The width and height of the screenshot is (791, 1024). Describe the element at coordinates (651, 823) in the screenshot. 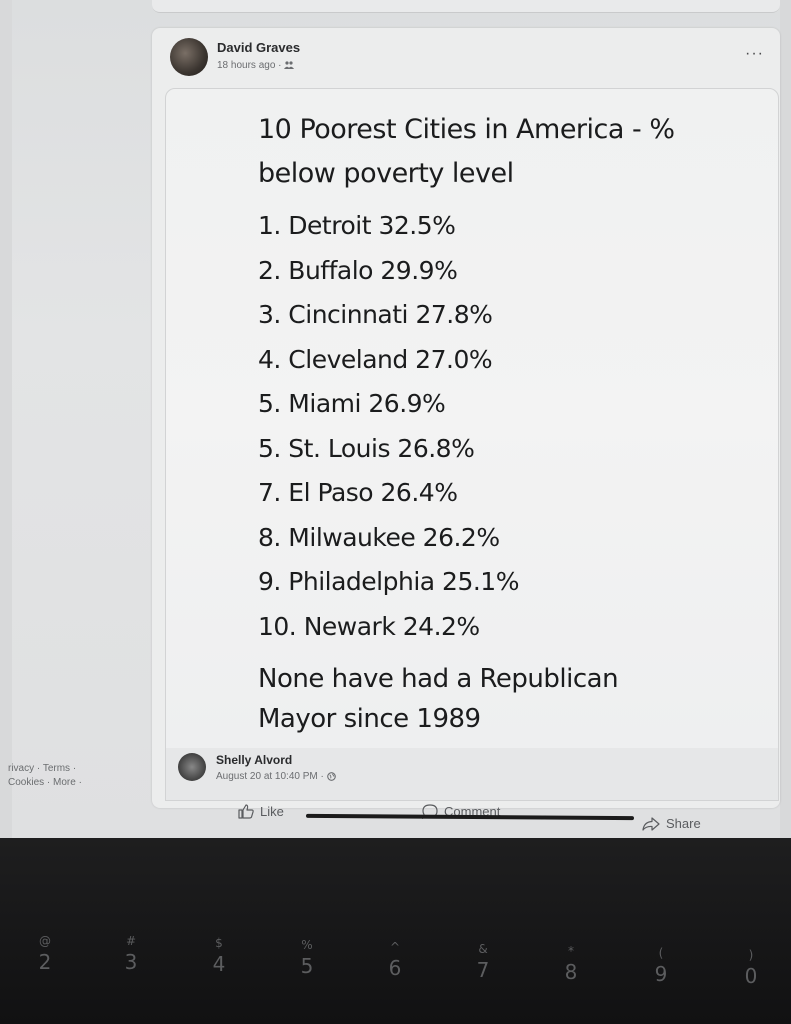

I see `share-icon` at that location.